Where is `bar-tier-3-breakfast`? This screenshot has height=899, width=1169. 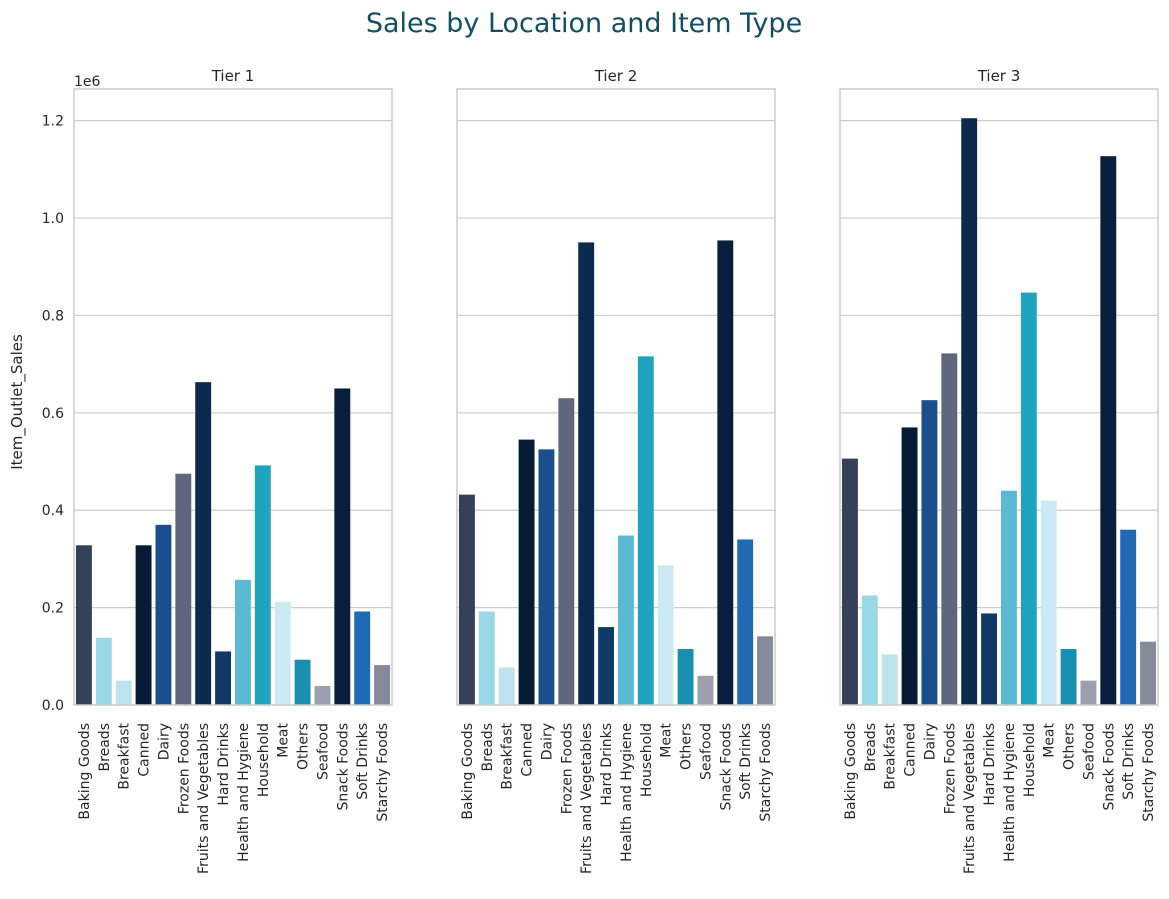 bar-tier-3-breakfast is located at coordinates (889, 679).